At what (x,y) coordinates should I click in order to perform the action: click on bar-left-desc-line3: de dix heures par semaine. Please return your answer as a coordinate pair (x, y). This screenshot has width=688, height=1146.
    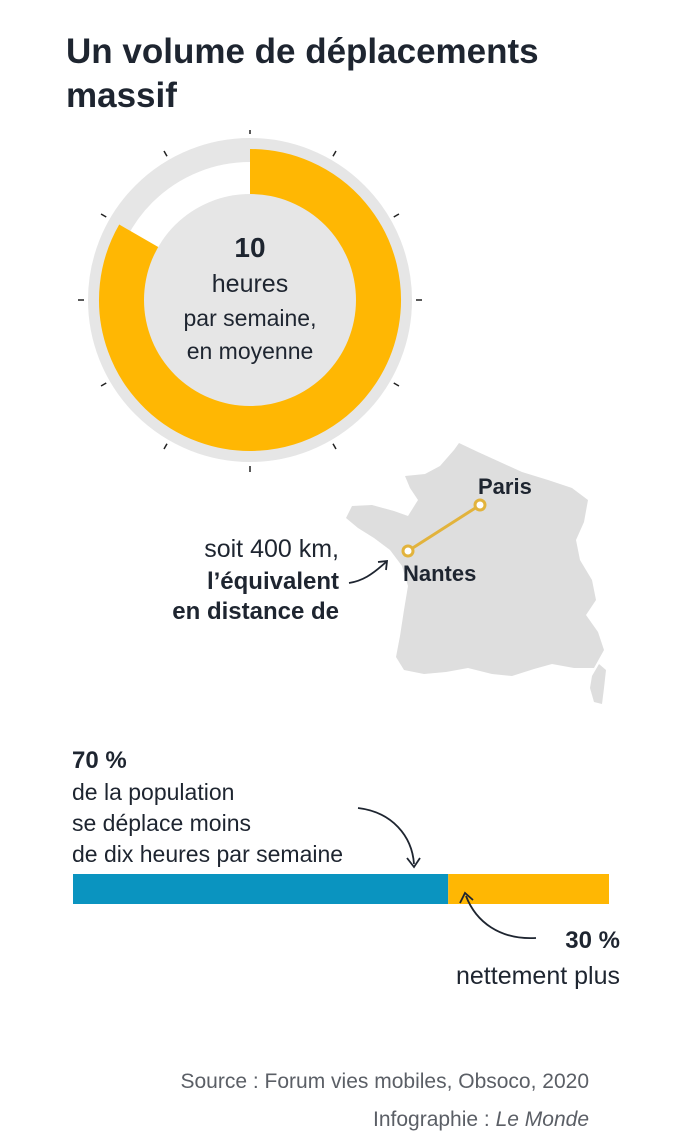
    Looking at the image, I should click on (208, 854).